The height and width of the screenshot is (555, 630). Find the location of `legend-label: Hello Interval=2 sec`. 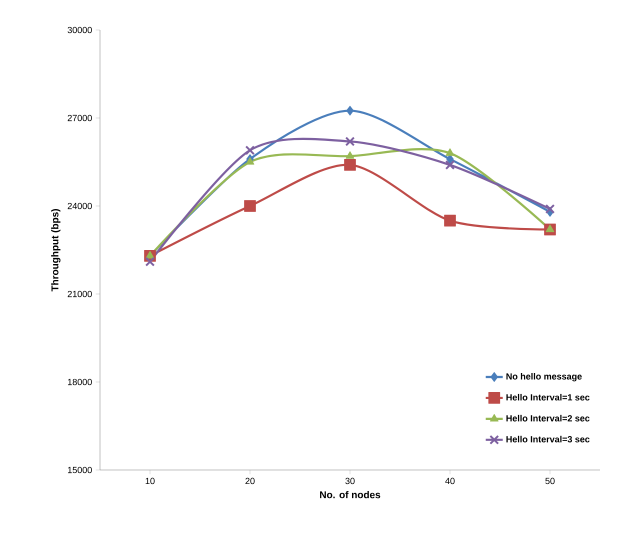

legend-label: Hello Interval=2 sec is located at coordinates (548, 418).